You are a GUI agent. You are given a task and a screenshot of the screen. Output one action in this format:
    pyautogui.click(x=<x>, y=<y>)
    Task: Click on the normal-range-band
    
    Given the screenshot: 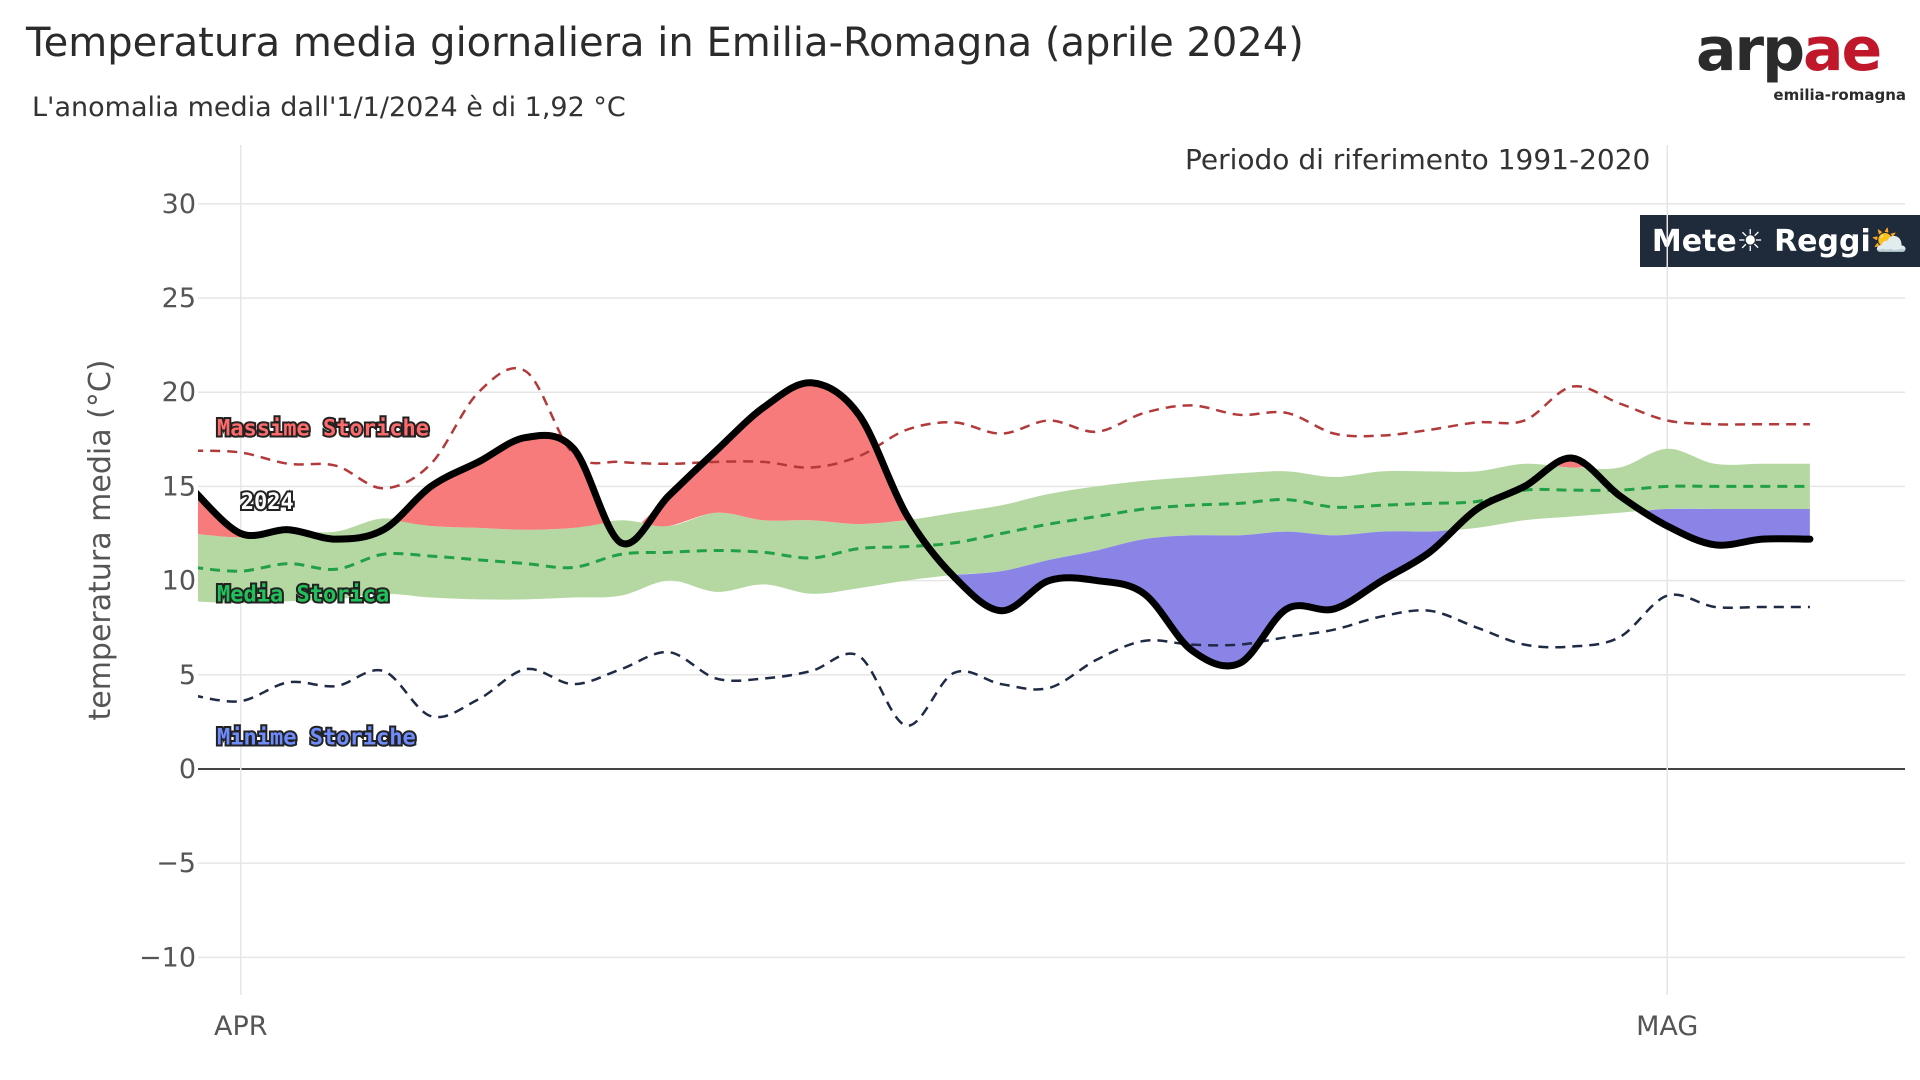 What is the action you would take?
    pyautogui.click(x=1004, y=526)
    